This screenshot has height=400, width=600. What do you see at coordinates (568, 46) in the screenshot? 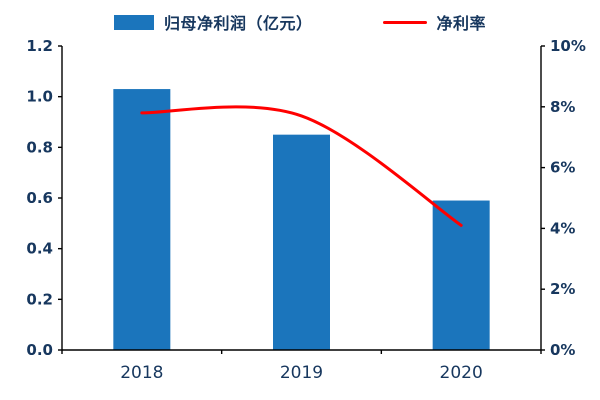
I see `y-right-tick-label: 10%` at bounding box center [568, 46].